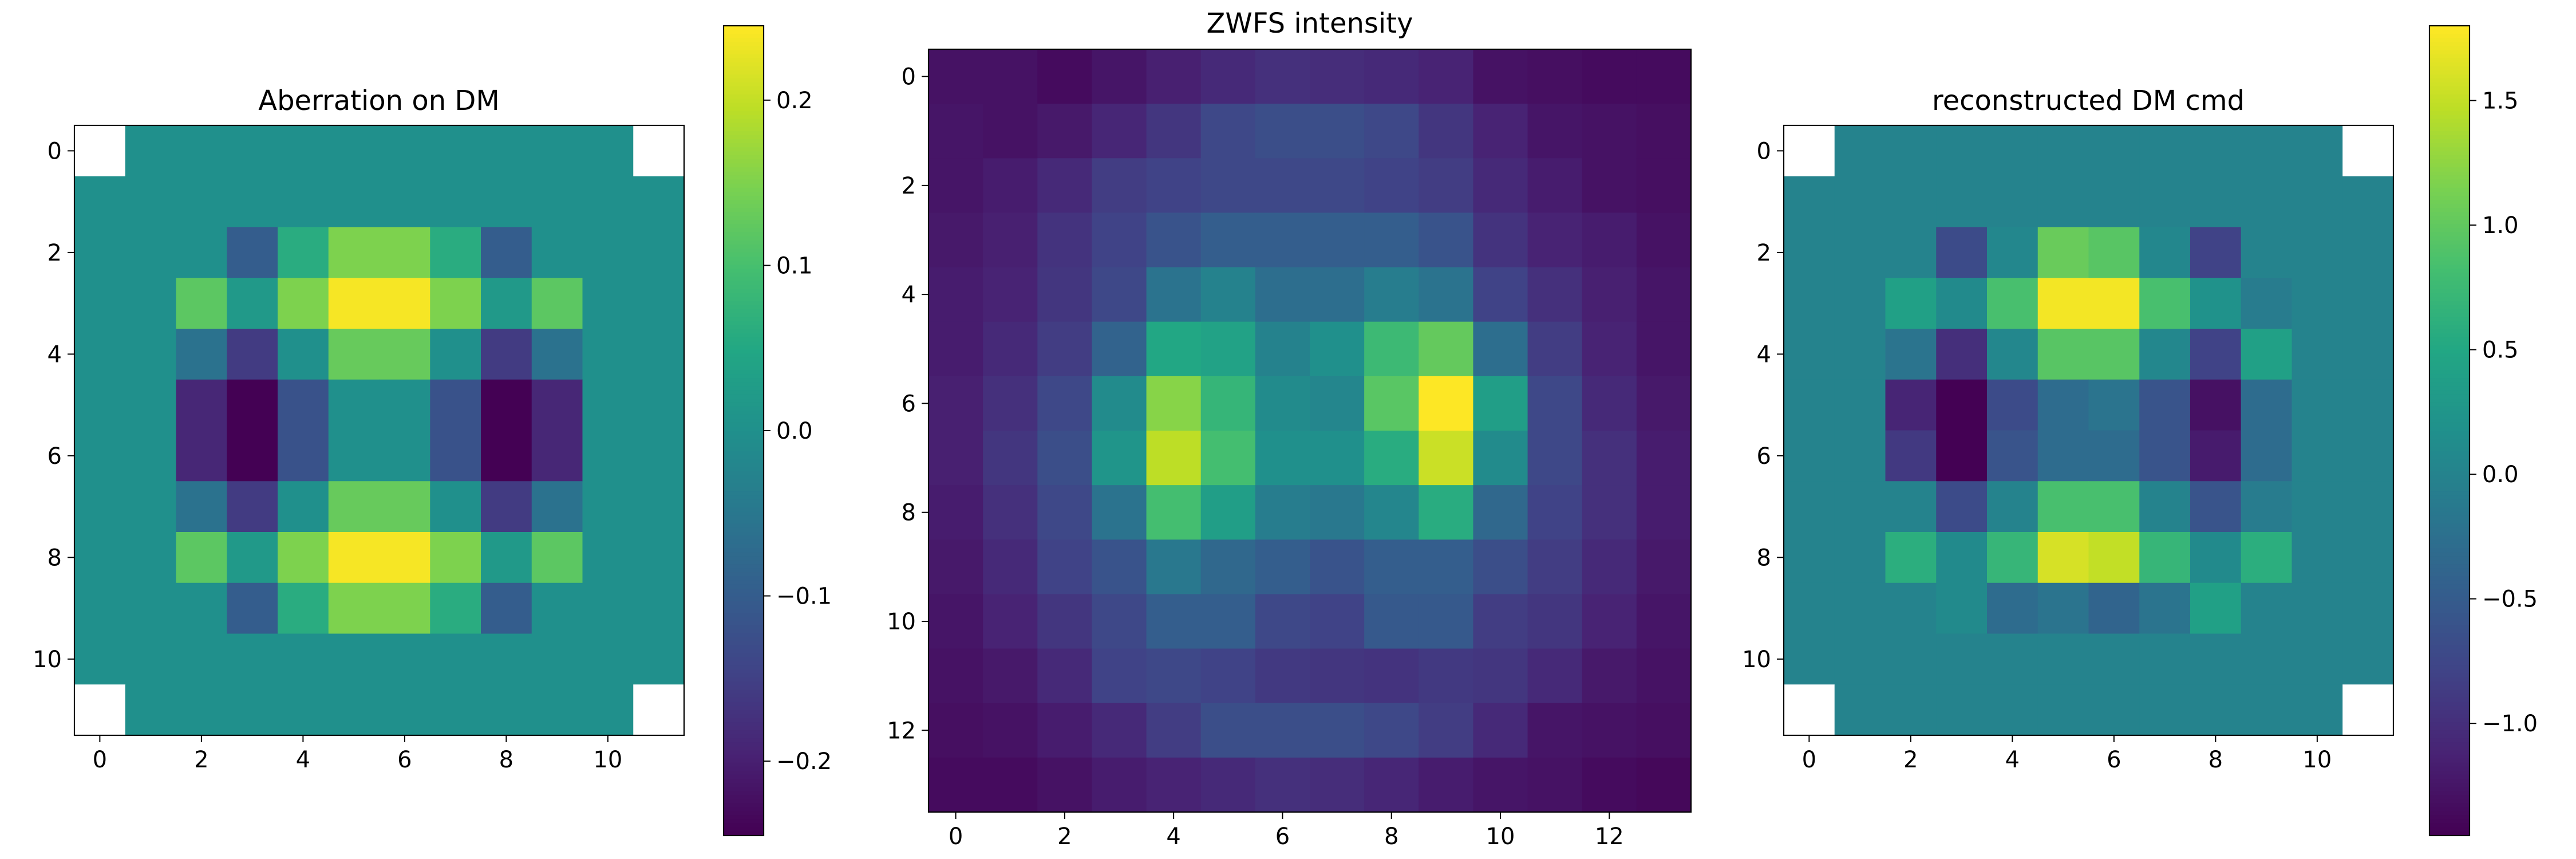 The image size is (2576, 859). Describe the element at coordinates (607, 760) in the screenshot. I see `x-tick-label: 10` at that location.